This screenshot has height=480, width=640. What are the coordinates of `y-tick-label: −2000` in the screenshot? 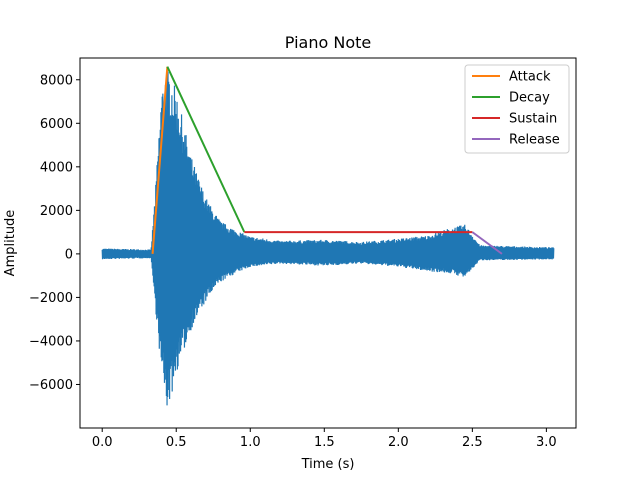 It's located at (51, 298).